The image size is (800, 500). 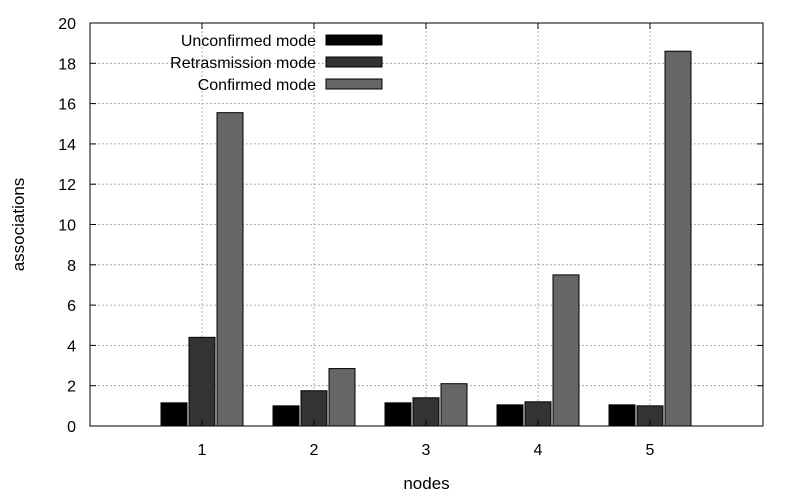 I want to click on x-axis-label: nodes, so click(x=426, y=483).